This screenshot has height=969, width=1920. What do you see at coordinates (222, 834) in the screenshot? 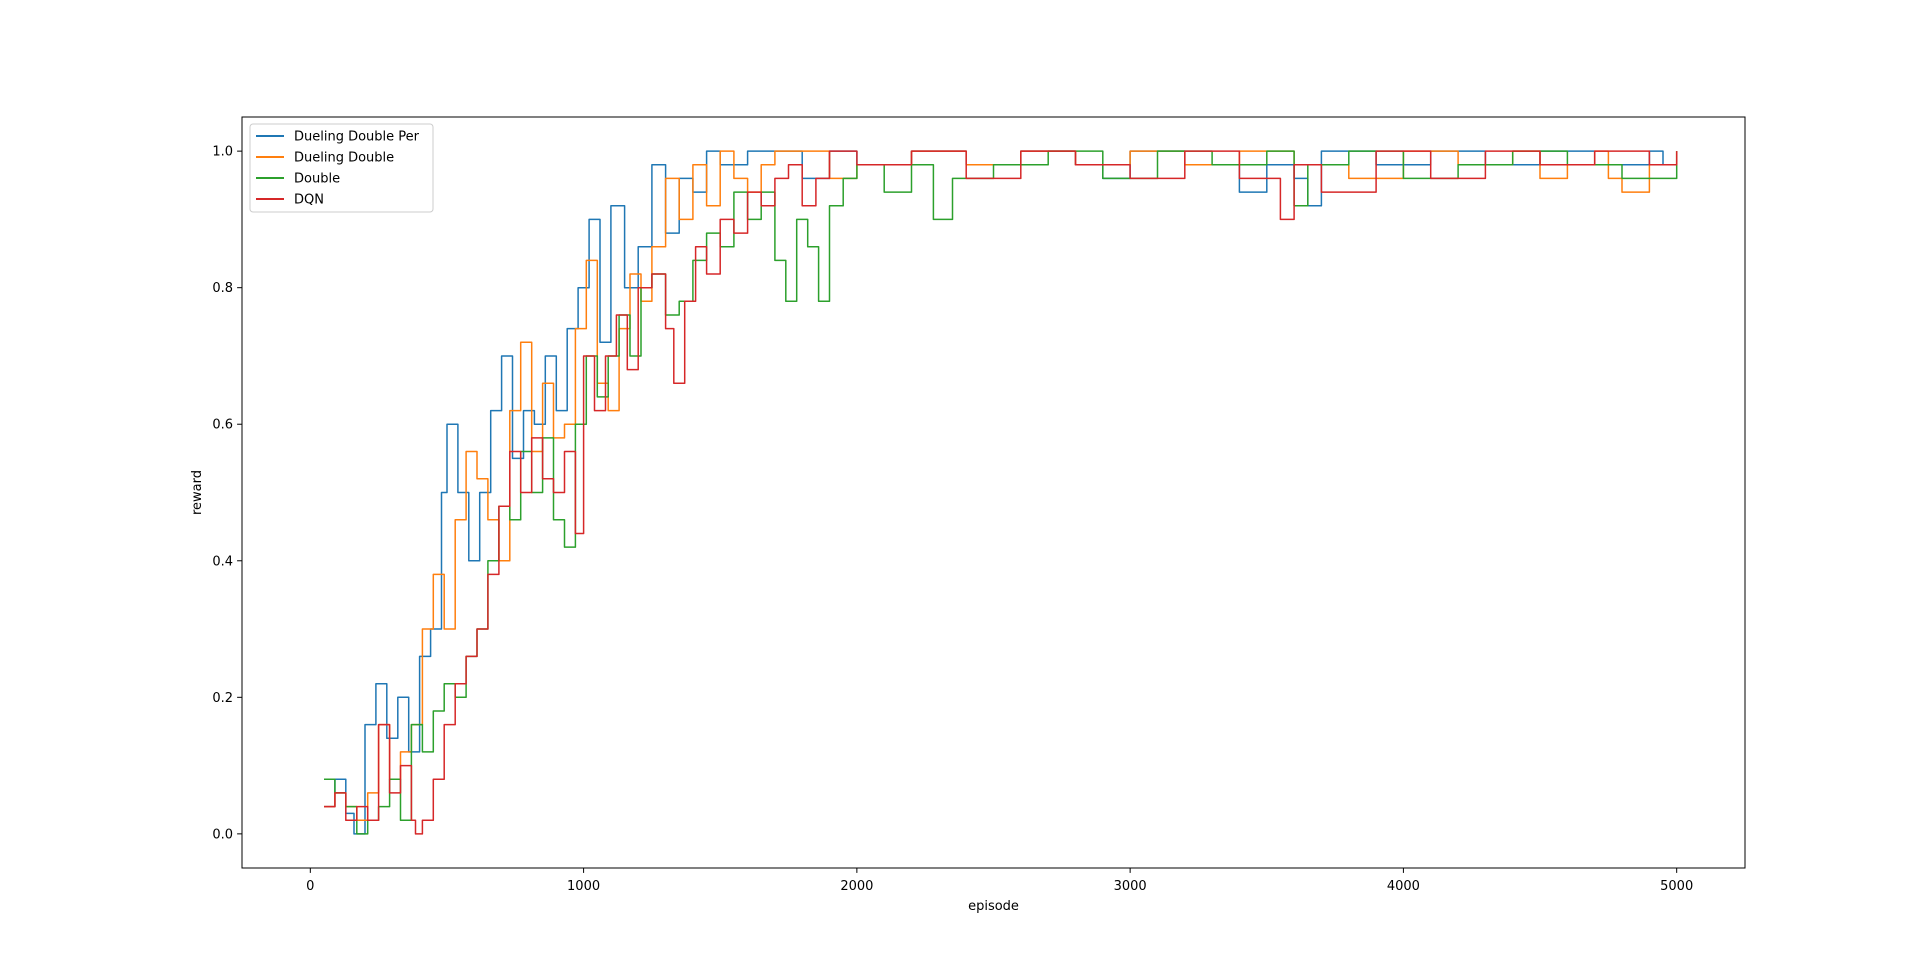
I see `y-tick-label: 0.0` at bounding box center [222, 834].